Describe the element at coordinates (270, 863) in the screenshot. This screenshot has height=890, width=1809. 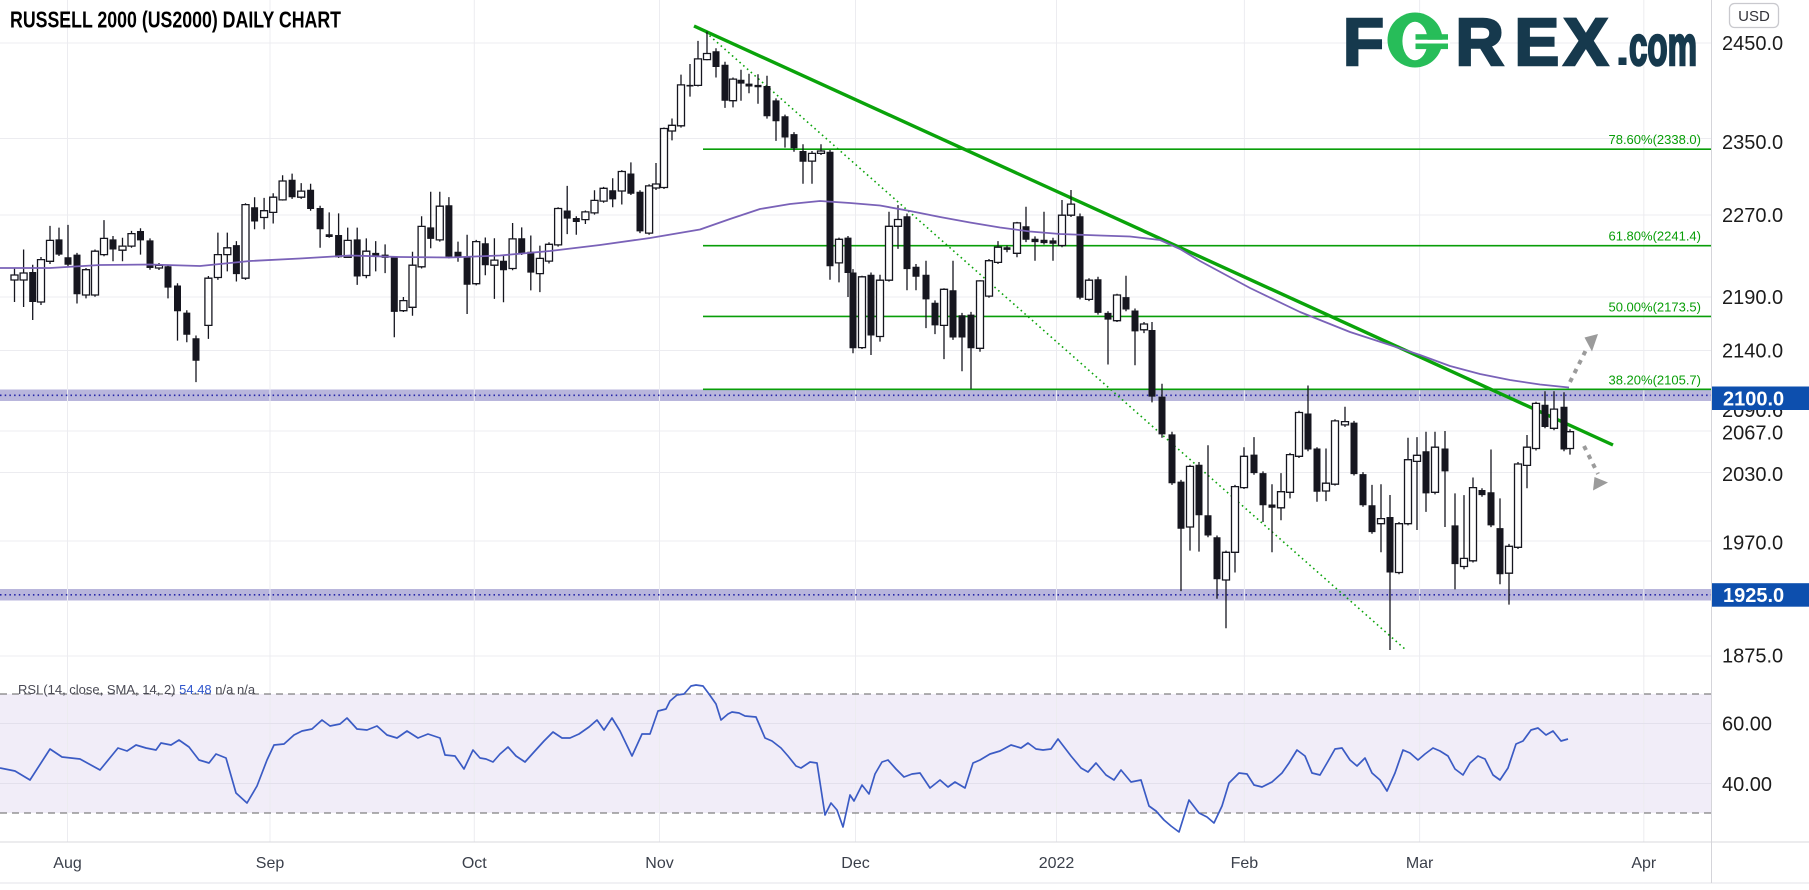
I see `svg-text: Sep` at that location.